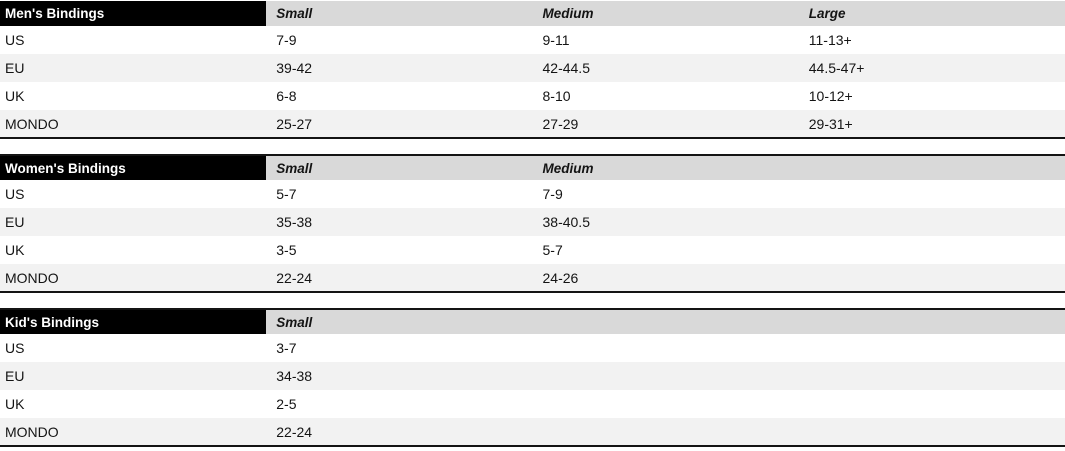  What do you see at coordinates (836, 68) in the screenshot?
I see `cell-eu-large: 44.5-47+` at bounding box center [836, 68].